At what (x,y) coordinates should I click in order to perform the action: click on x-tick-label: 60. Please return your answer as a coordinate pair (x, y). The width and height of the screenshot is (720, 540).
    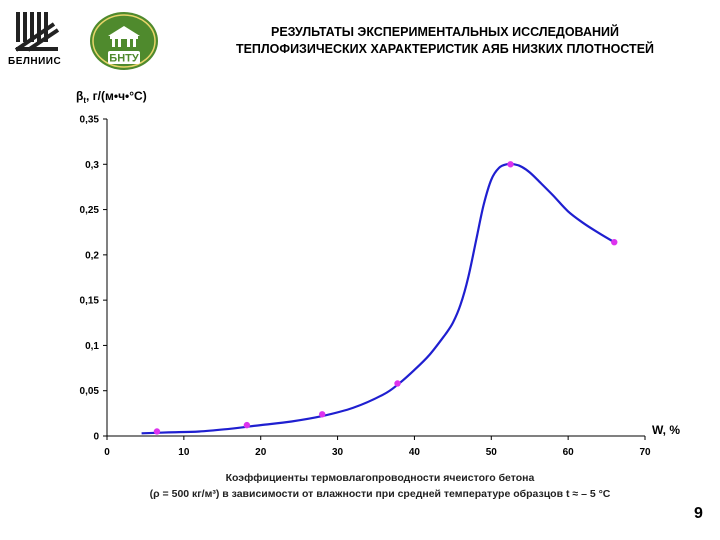
    Looking at the image, I should click on (569, 452).